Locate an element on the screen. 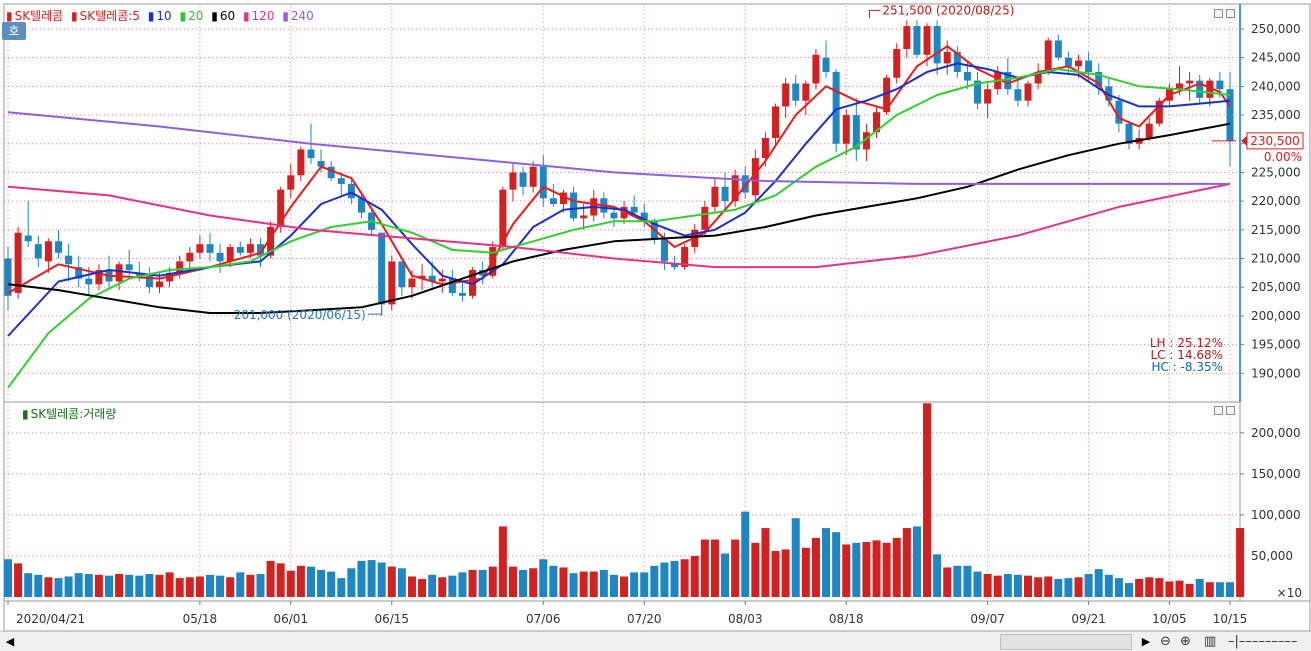  horizontal-scrollbar: ◀ ▶ ⊖ ⊕ ▥ –|––––––––– is located at coordinates (655, 641).